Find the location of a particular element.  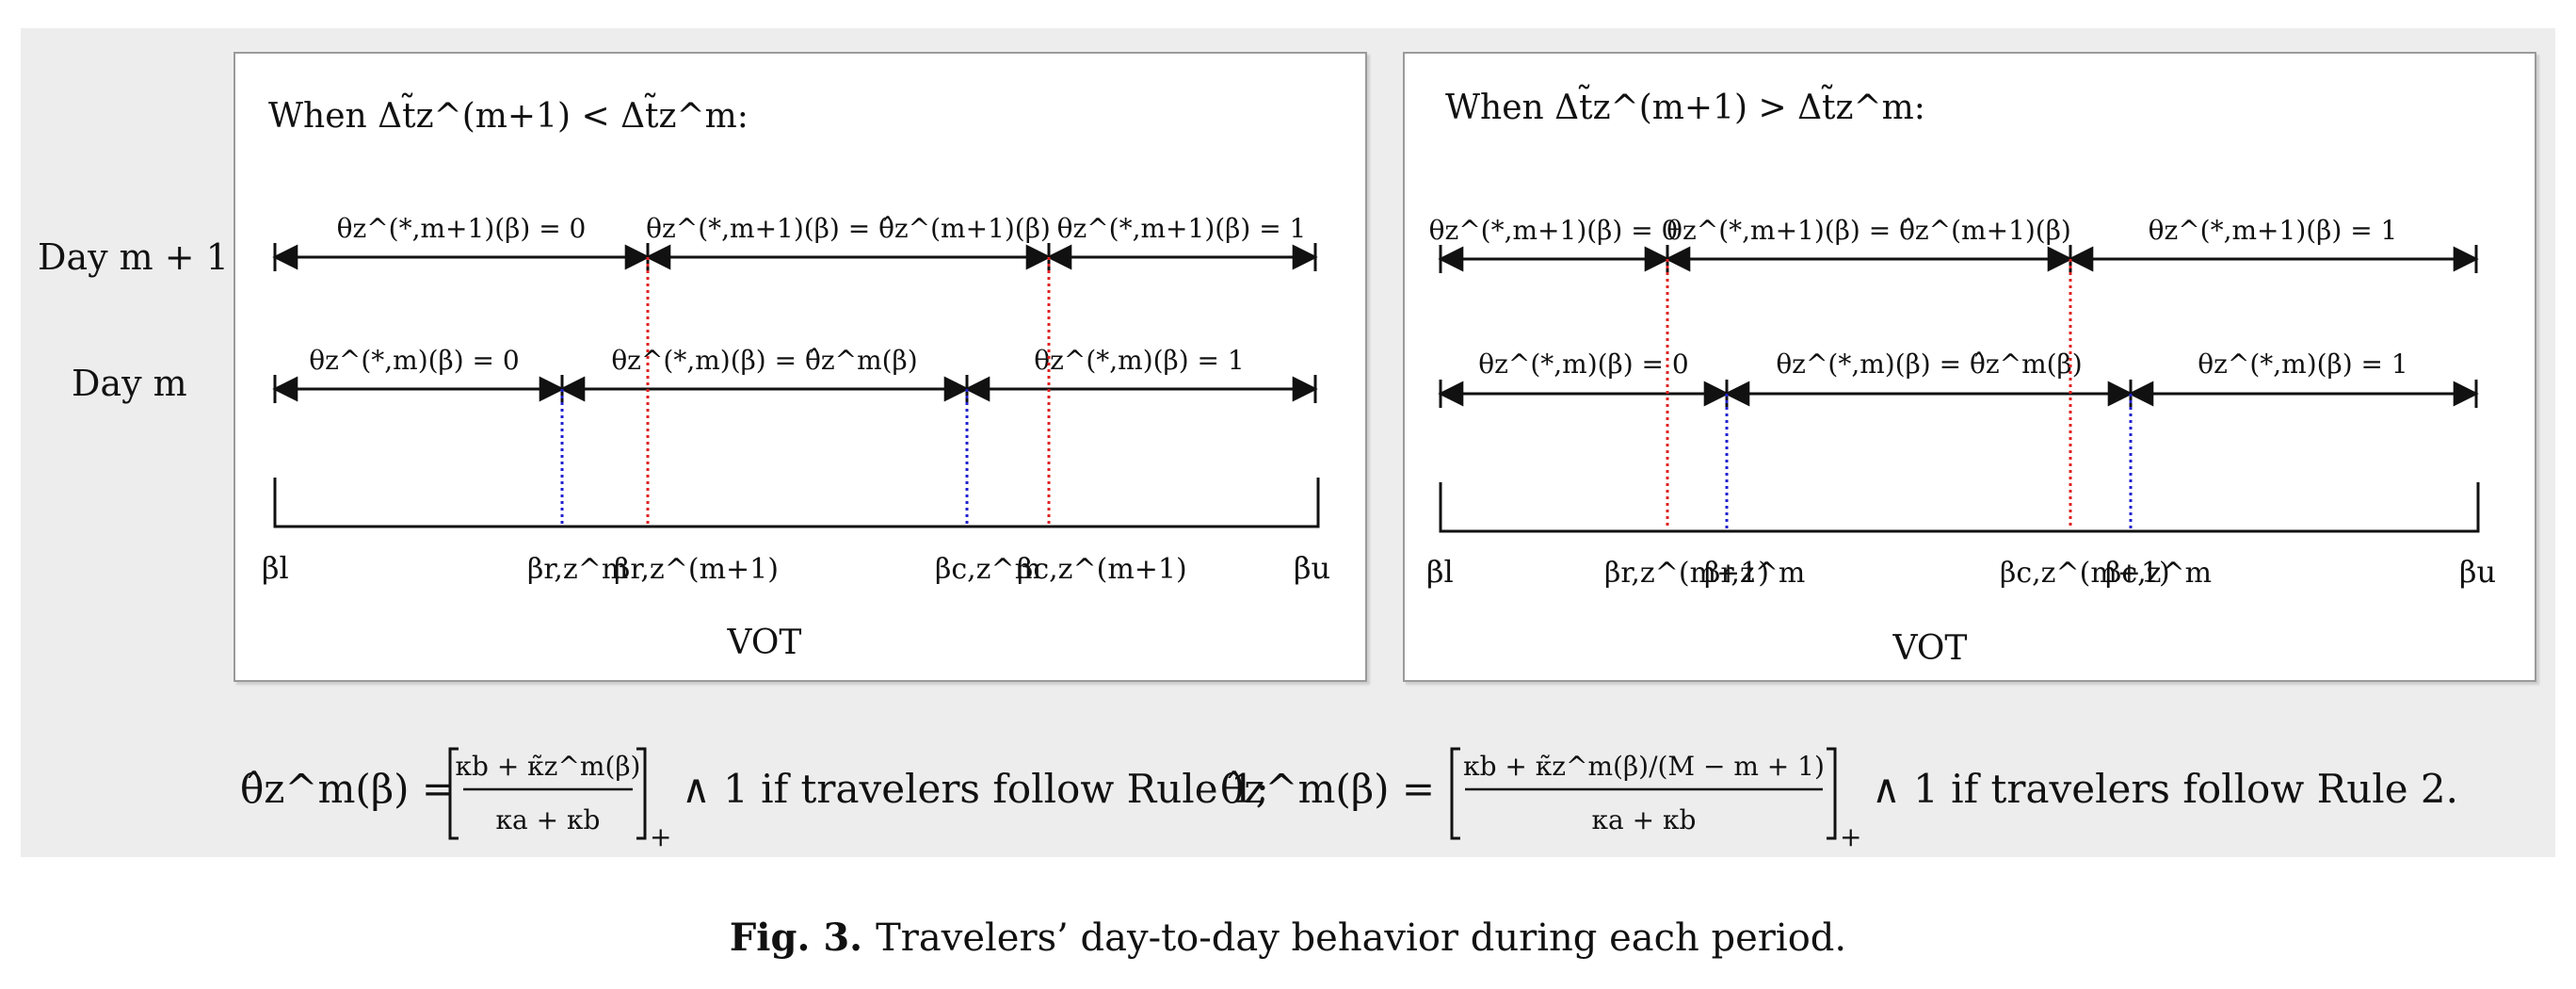

formula-part2-bracket-right is located at coordinates (1832, 793).